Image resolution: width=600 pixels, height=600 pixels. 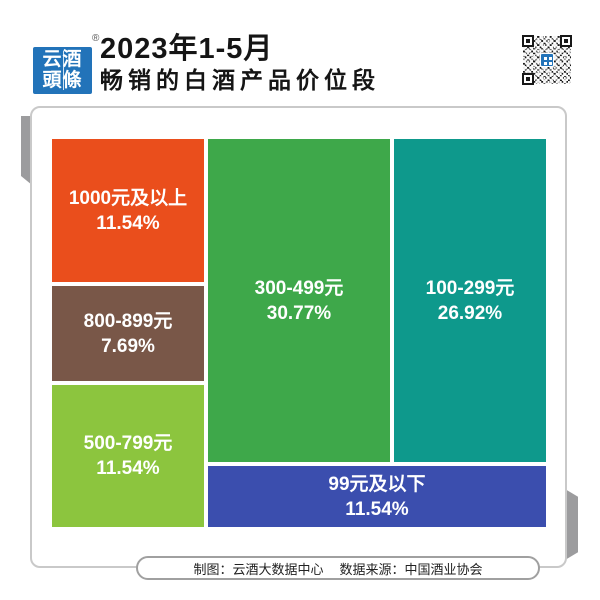 I want to click on source-caption: 制图：云酒大数据中心 数据来源：中国酒业协会, so click(x=338, y=568).